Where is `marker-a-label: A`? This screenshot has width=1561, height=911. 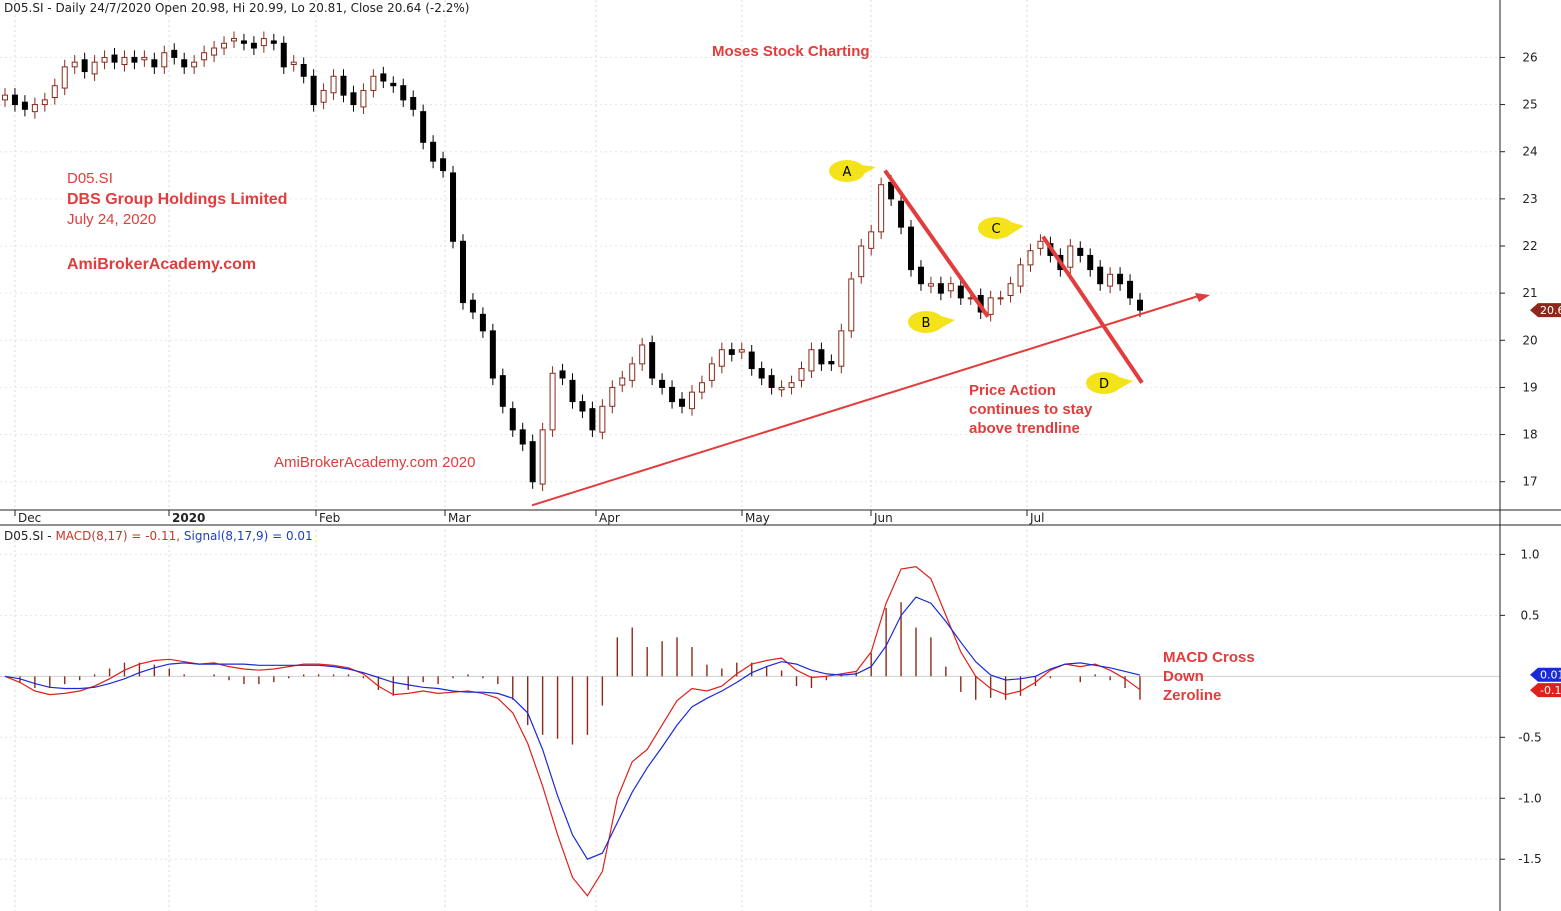 marker-a-label: A is located at coordinates (847, 172).